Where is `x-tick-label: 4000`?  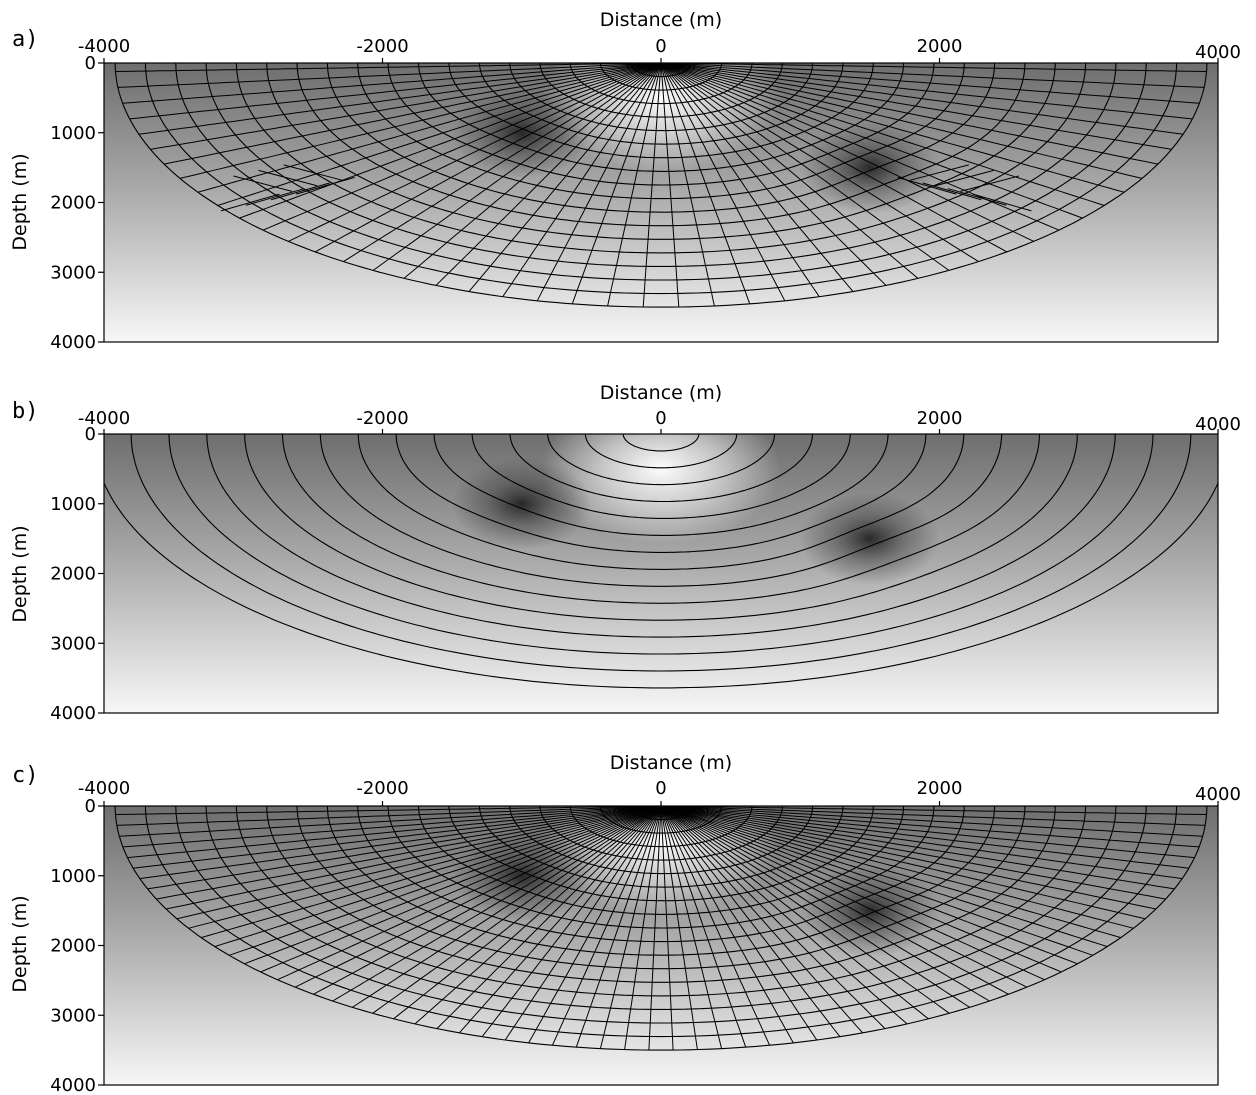 x-tick-label: 4000 is located at coordinates (1218, 794).